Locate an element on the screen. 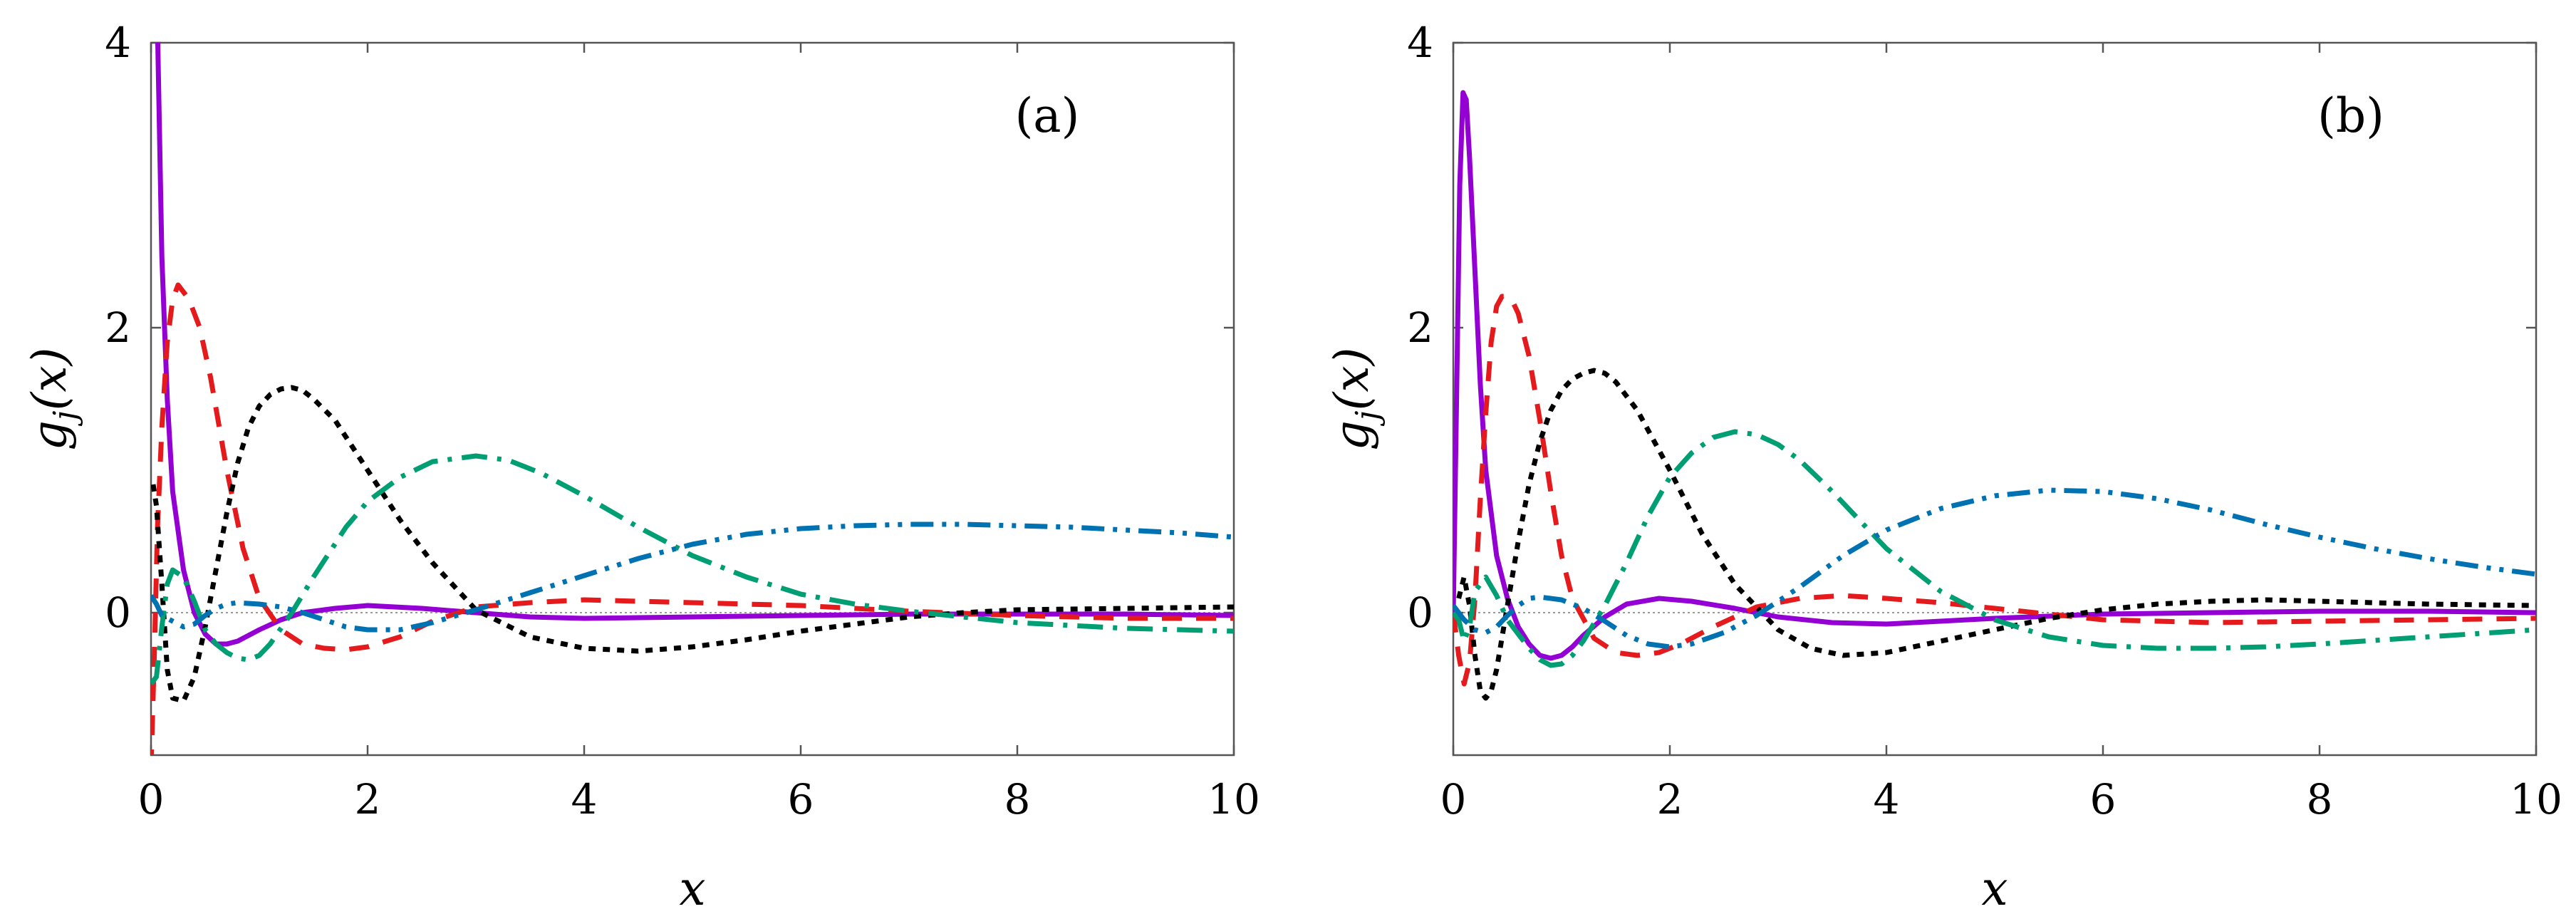 Image resolution: width=2576 pixels, height=914 pixels. panel-label: (b) is located at coordinates (2350, 115).